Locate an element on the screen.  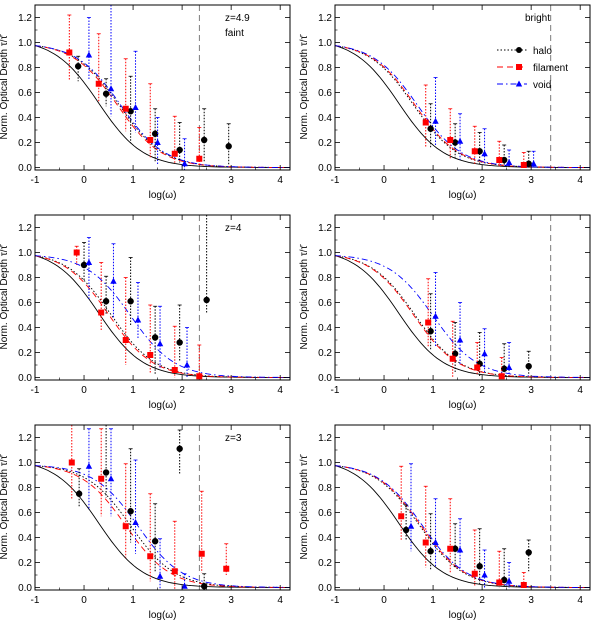
model-curve is located at coordinates (162, 526).